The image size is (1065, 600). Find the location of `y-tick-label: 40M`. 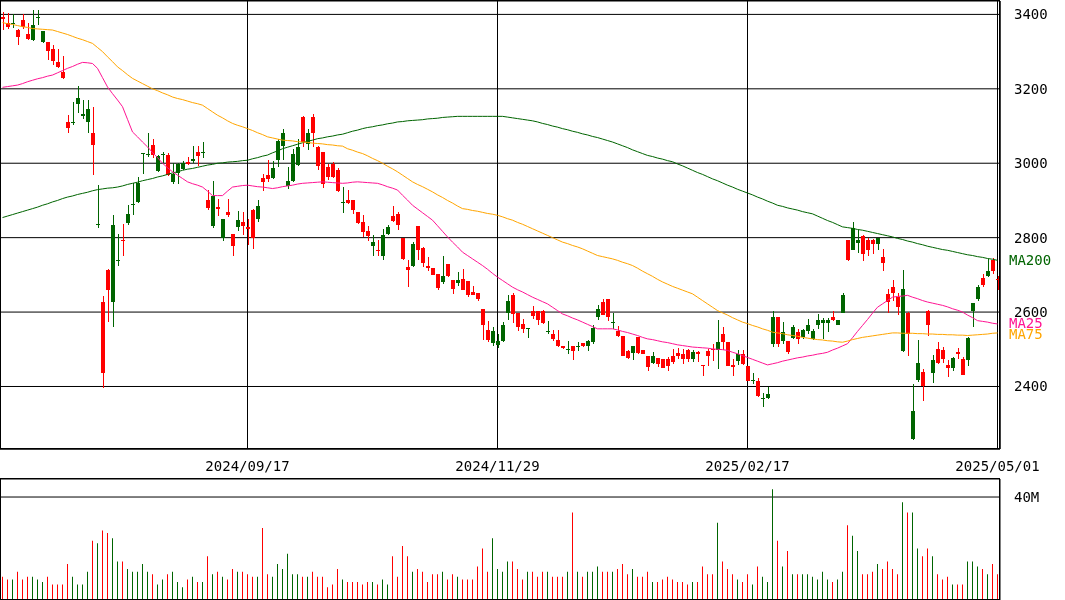

y-tick-label: 40M is located at coordinates (1027, 496).